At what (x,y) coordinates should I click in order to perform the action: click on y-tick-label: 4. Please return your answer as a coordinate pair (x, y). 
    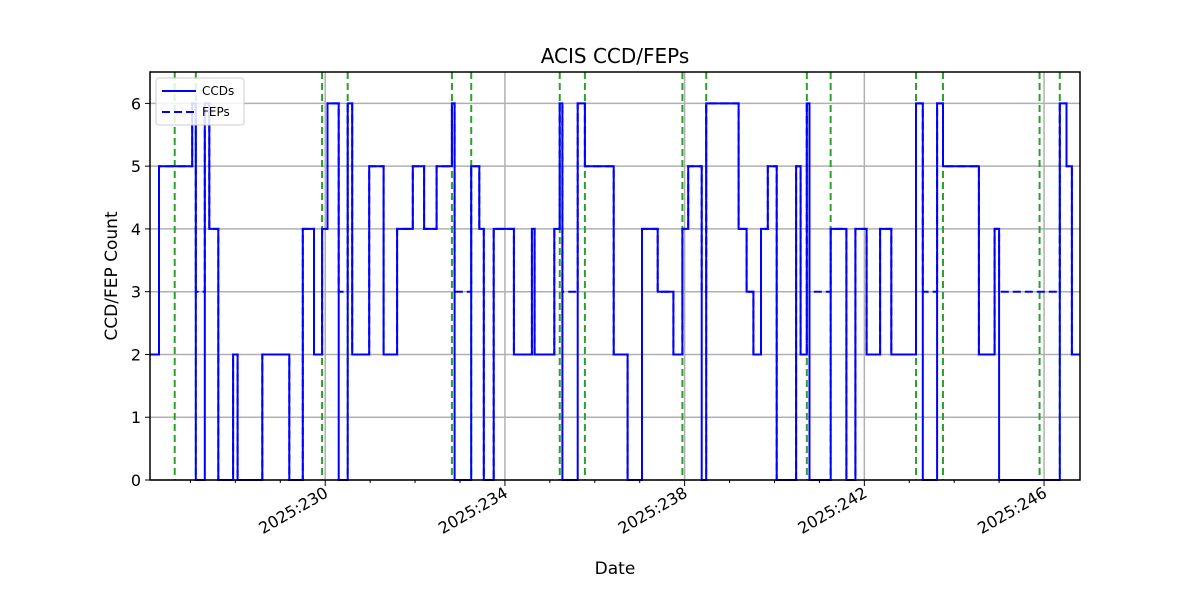
    Looking at the image, I should click on (136, 229).